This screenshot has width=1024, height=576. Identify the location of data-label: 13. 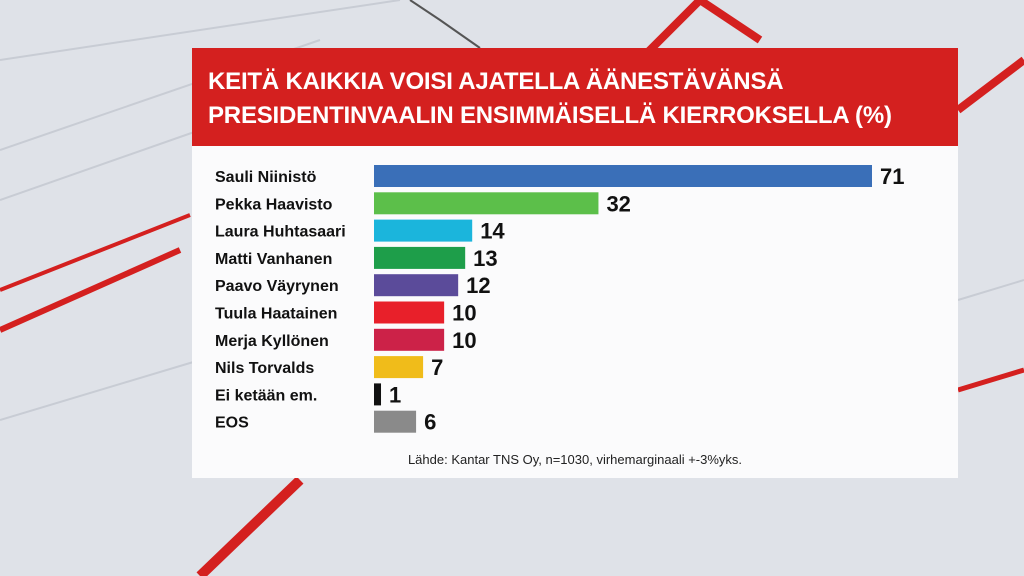
(485, 258).